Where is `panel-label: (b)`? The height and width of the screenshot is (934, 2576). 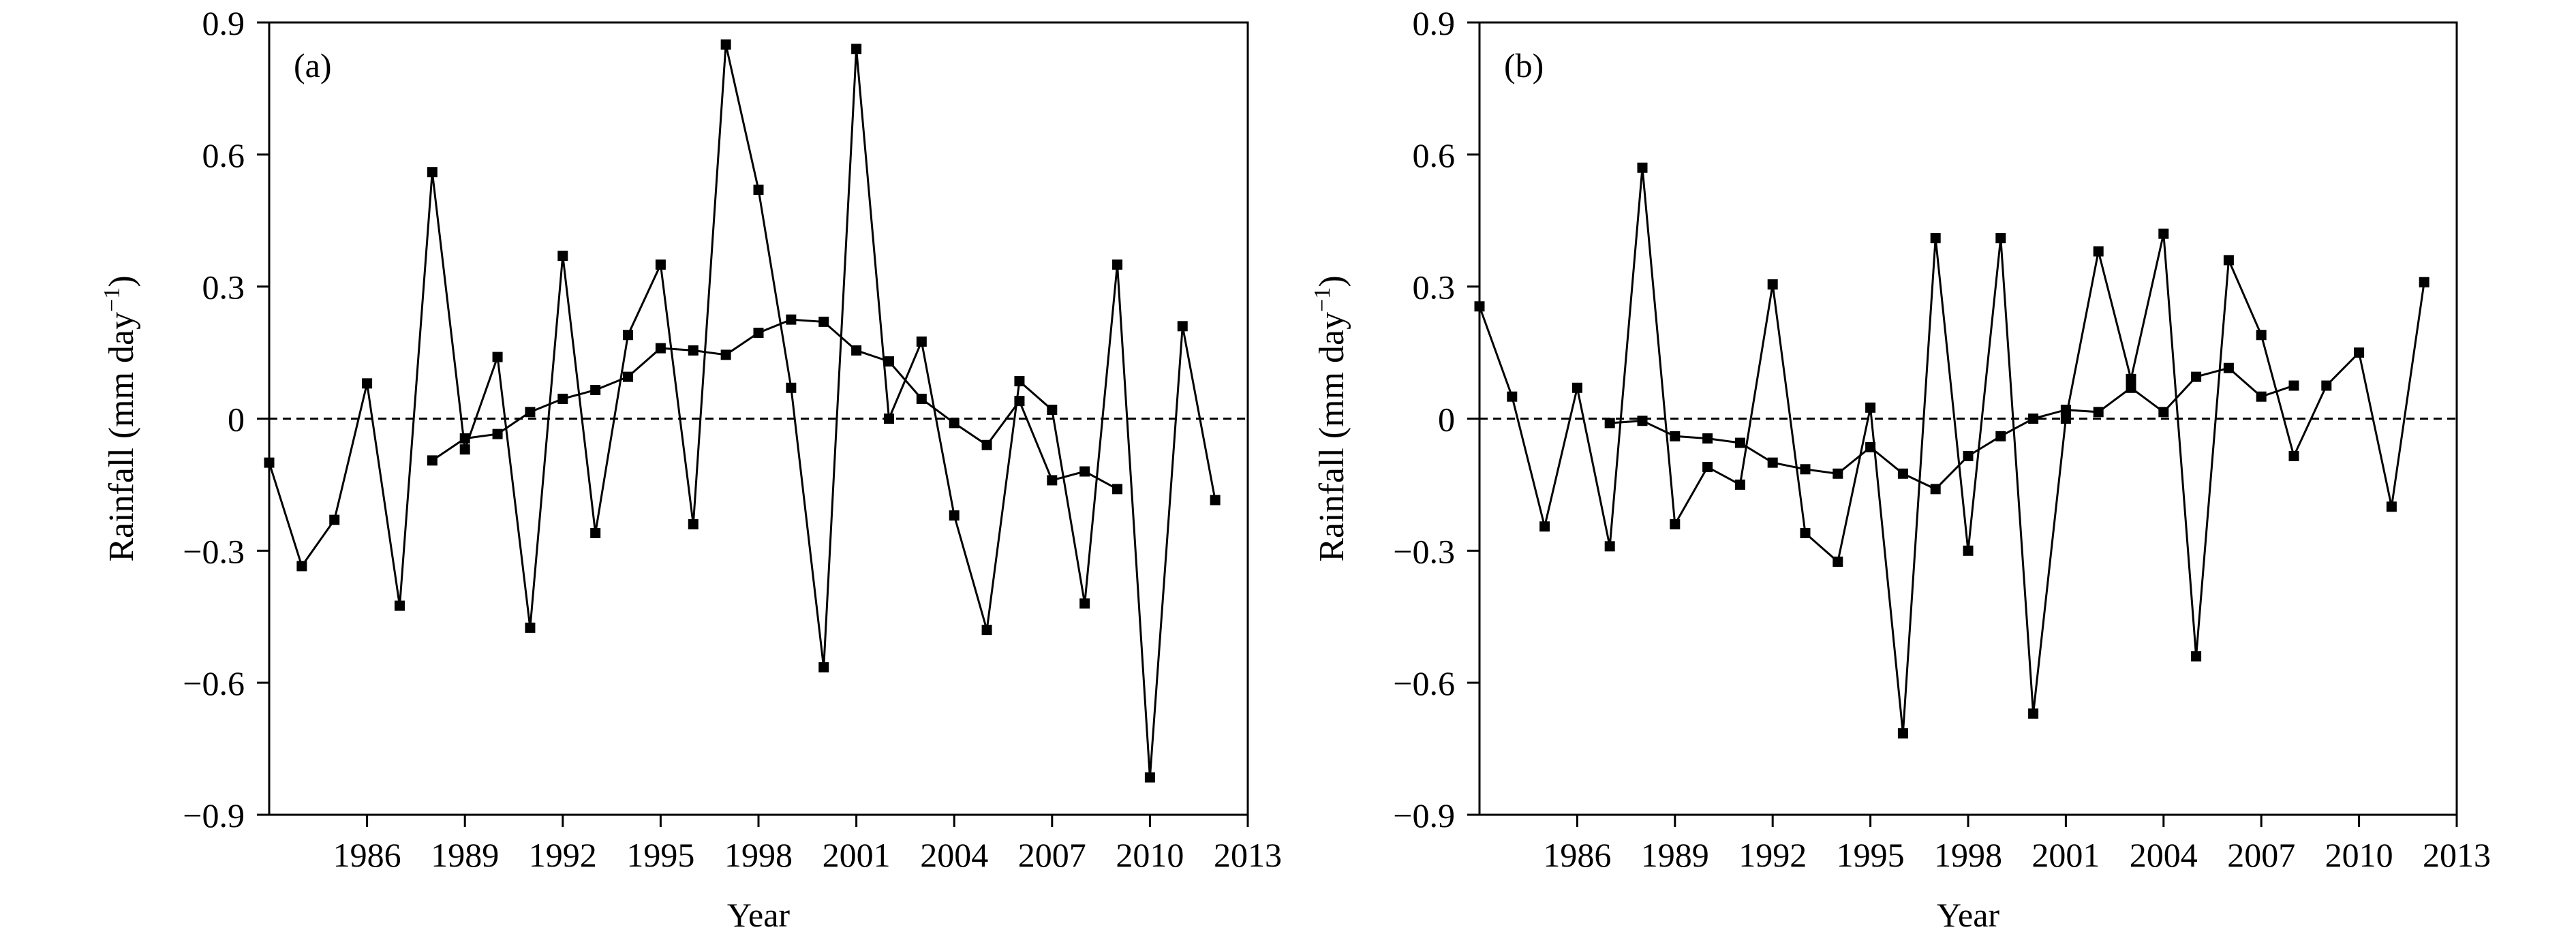 panel-label: (b) is located at coordinates (1524, 65).